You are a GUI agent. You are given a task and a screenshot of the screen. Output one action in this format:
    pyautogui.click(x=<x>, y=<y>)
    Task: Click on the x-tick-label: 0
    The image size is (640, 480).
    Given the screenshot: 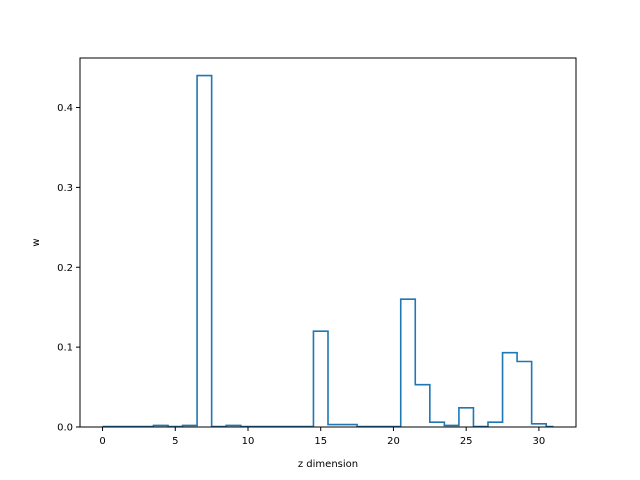 What is the action you would take?
    pyautogui.click(x=102, y=441)
    